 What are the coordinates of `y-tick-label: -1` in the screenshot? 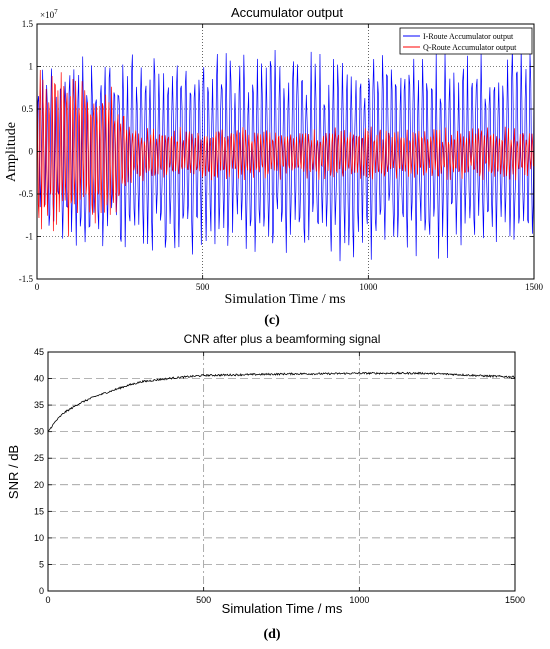 It's located at (30, 237).